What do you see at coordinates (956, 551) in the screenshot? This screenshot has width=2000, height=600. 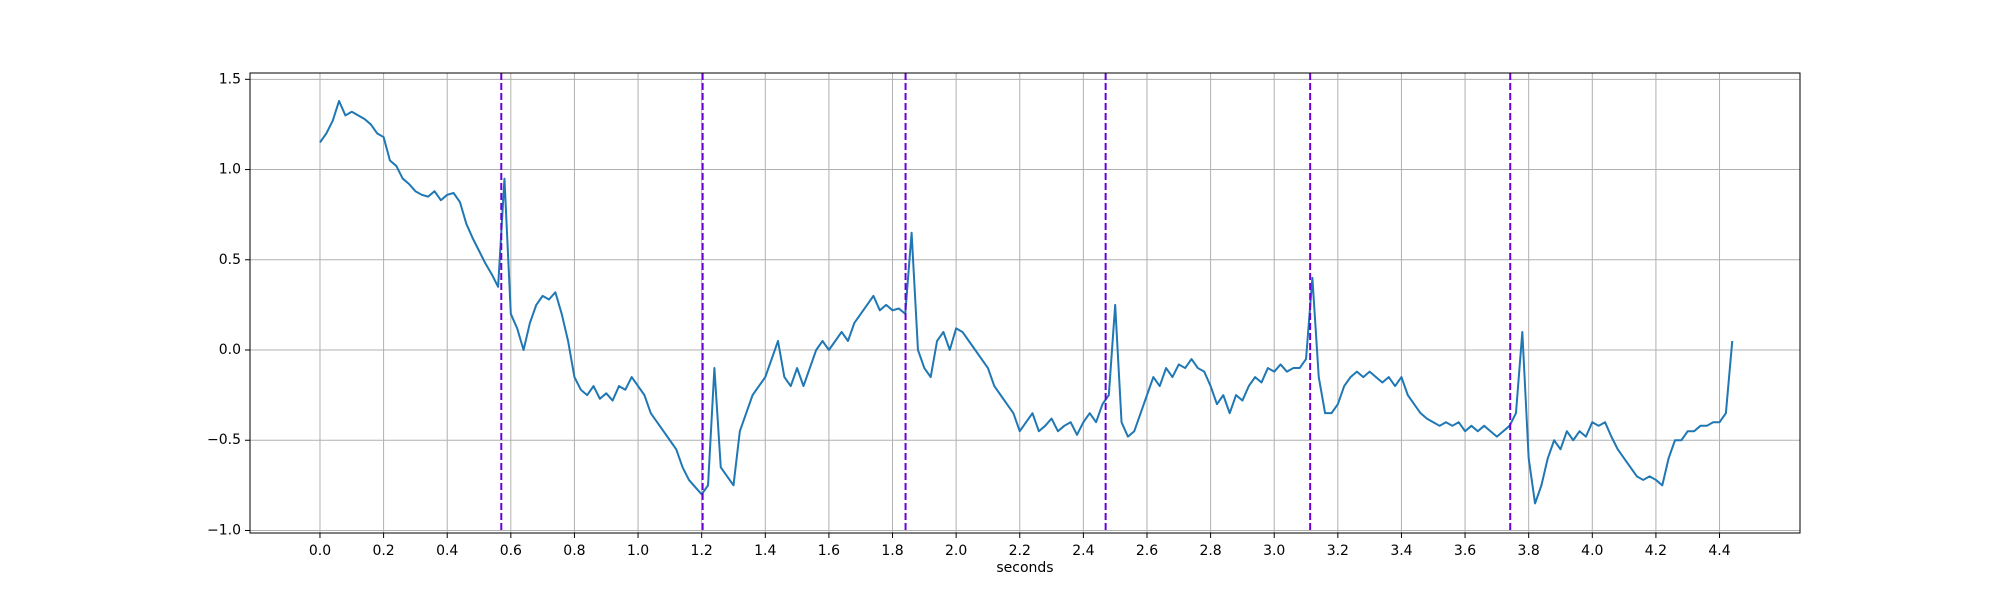 I see `x-tick-label: 2.0` at bounding box center [956, 551].